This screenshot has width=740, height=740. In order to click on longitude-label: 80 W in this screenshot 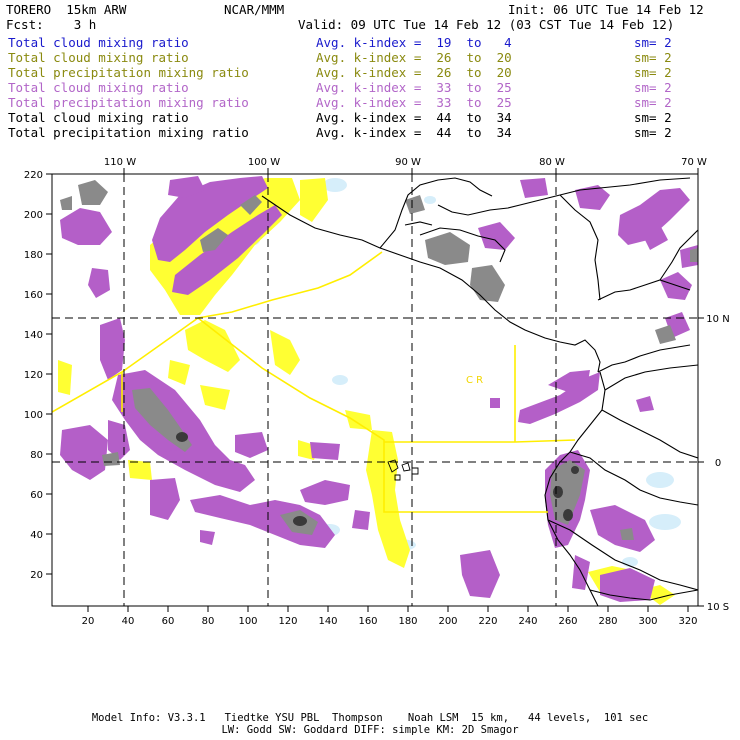, I will do `click(552, 162)`.